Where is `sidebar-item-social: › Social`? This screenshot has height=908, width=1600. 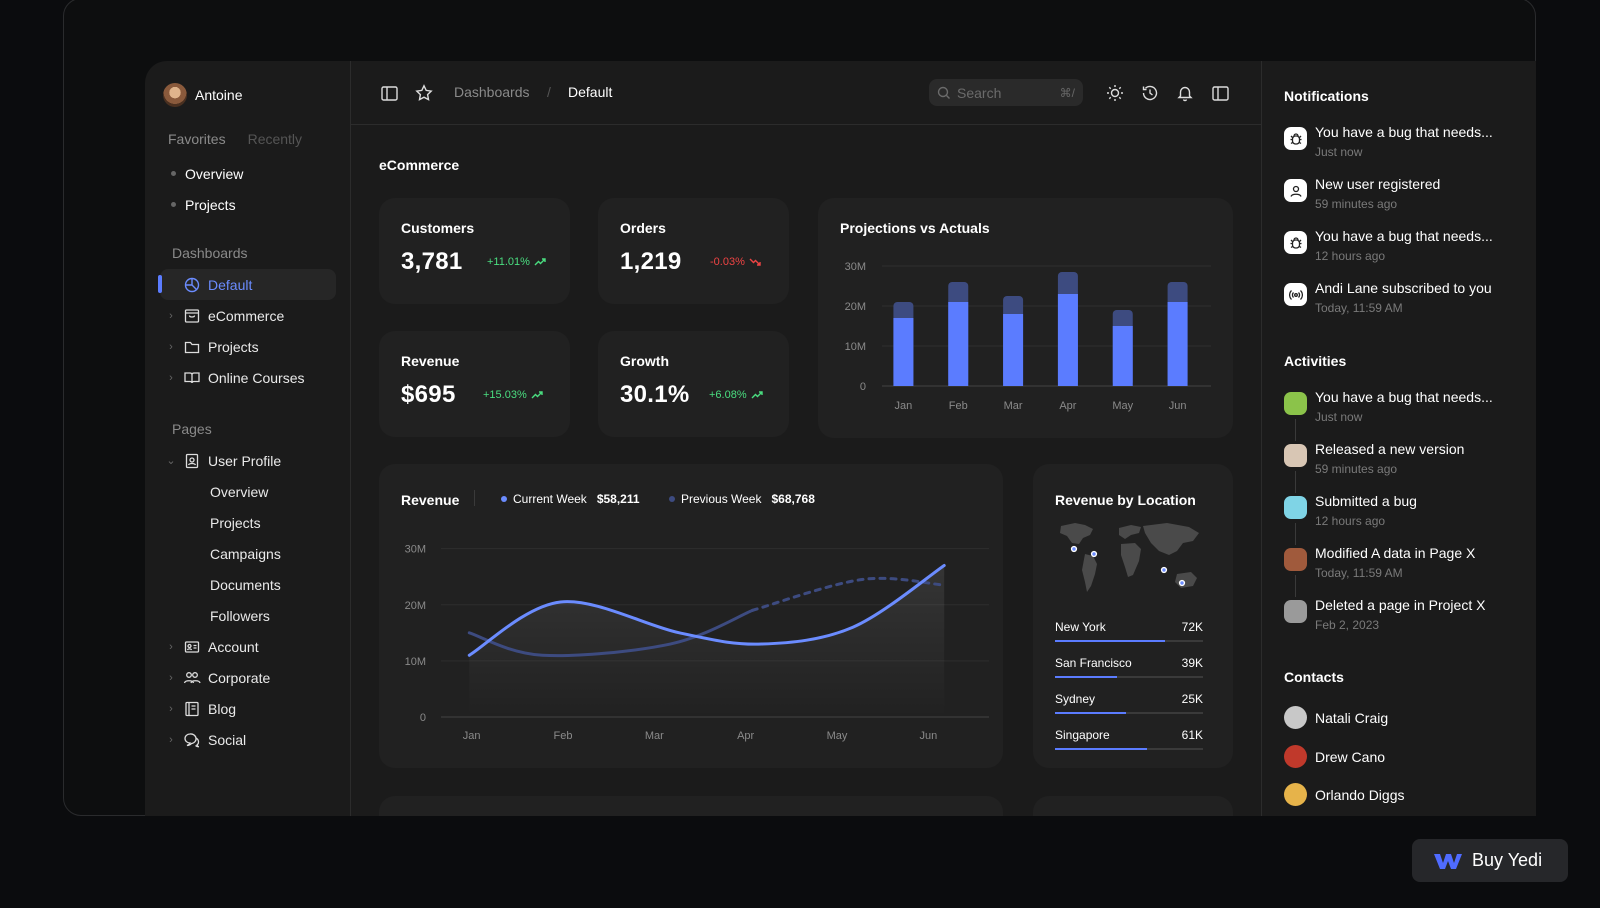
sidebar-item-social: › Social is located at coordinates (248, 739).